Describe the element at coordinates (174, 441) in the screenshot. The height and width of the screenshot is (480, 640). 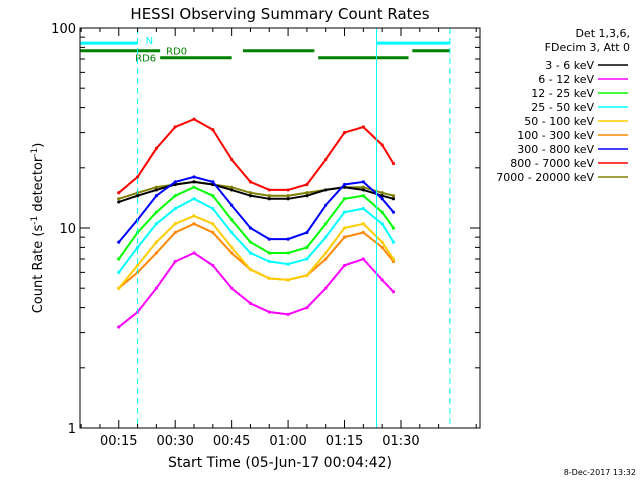
I see `x-tick-label: 00:30` at that location.